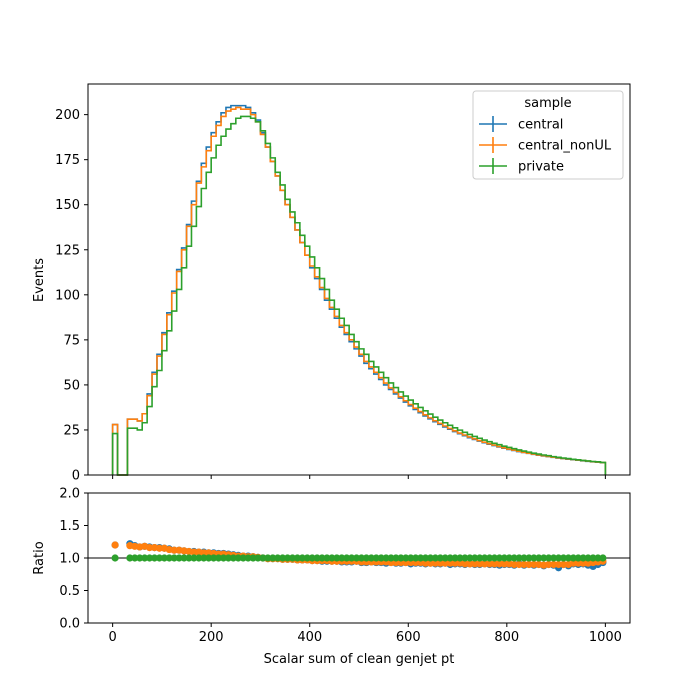 The image size is (700, 700). Describe the element at coordinates (71, 385) in the screenshot. I see `main-y-tick-label: 50` at that location.